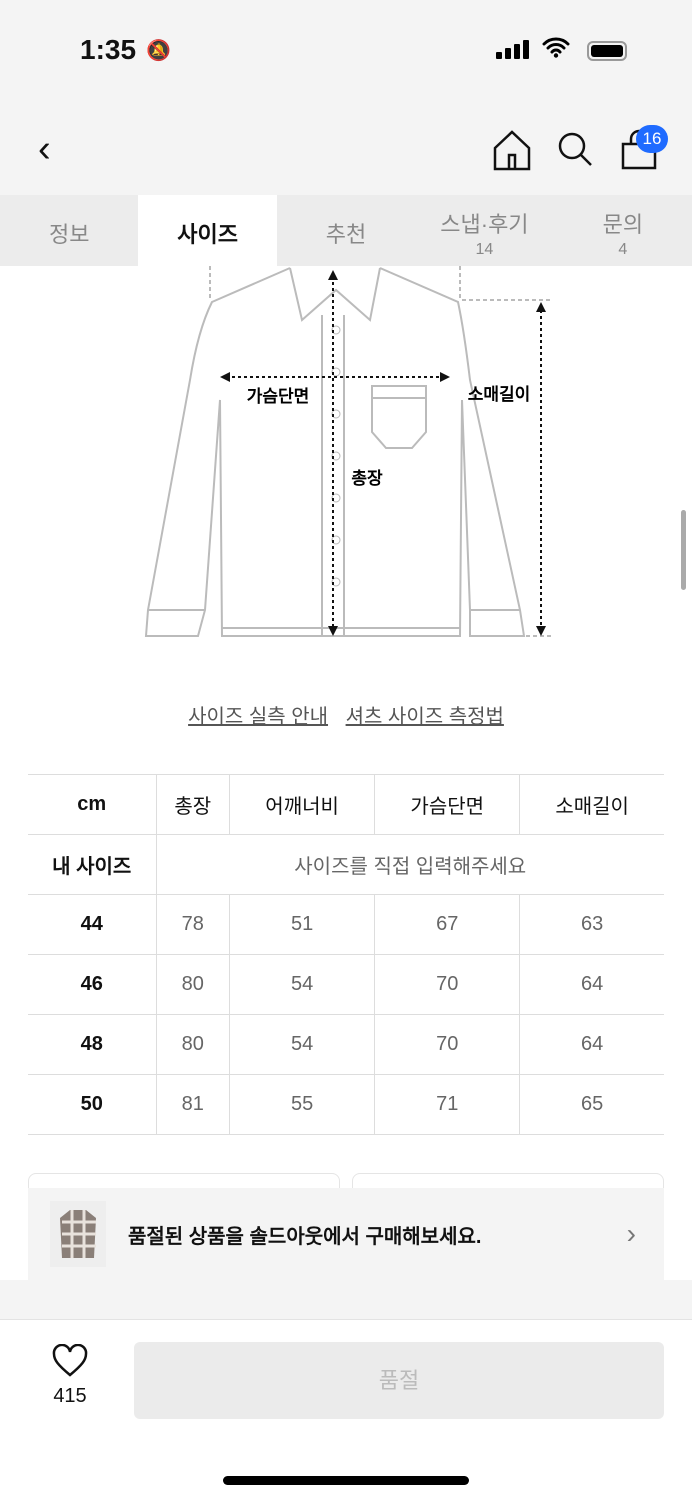 The image size is (692, 1500). I want to click on product-tabs: 정보 사이즈 추천 스냅·후기 14 문의 4, so click(346, 230).